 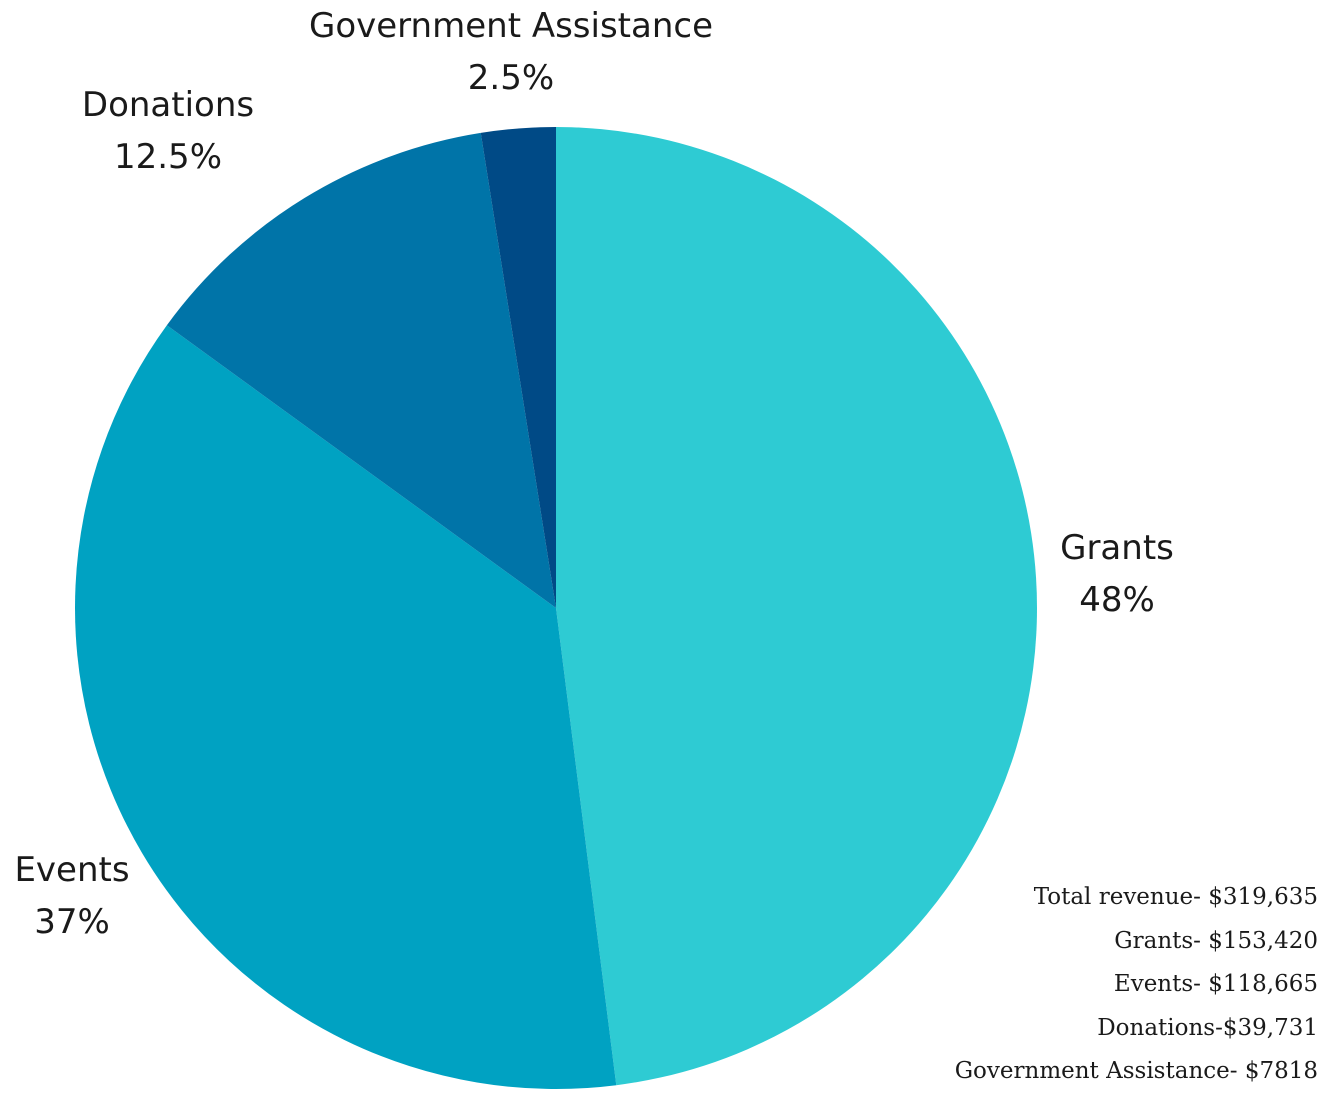 What do you see at coordinates (511, 78) in the screenshot?
I see `government-label-percent: 2.5%` at bounding box center [511, 78].